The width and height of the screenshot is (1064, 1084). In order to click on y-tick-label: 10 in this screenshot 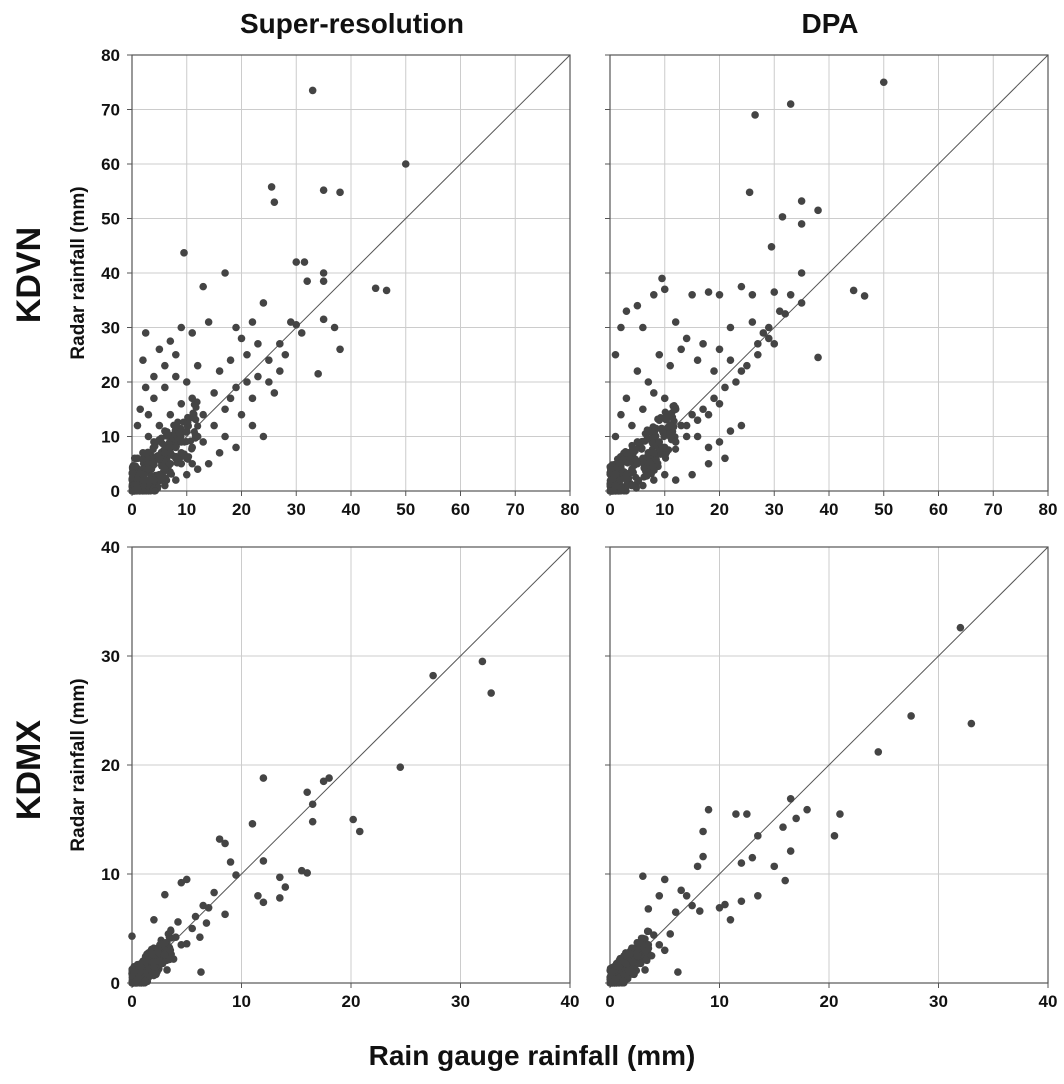, I will do `click(110, 437)`.